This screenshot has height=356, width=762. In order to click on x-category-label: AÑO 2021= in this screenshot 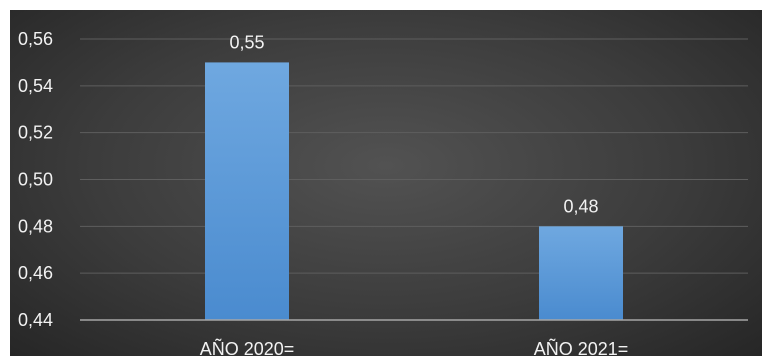, I will do `click(581, 347)`.